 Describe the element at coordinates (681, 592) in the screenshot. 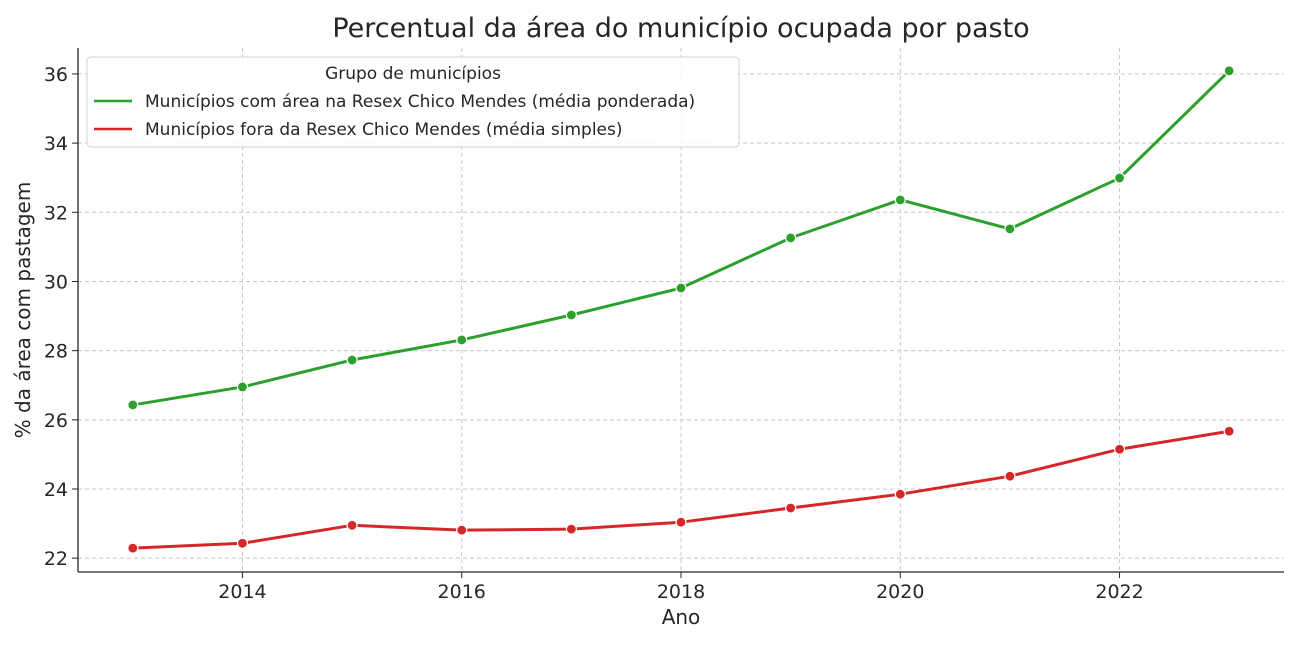

I see `x-tick-label: 2018` at that location.